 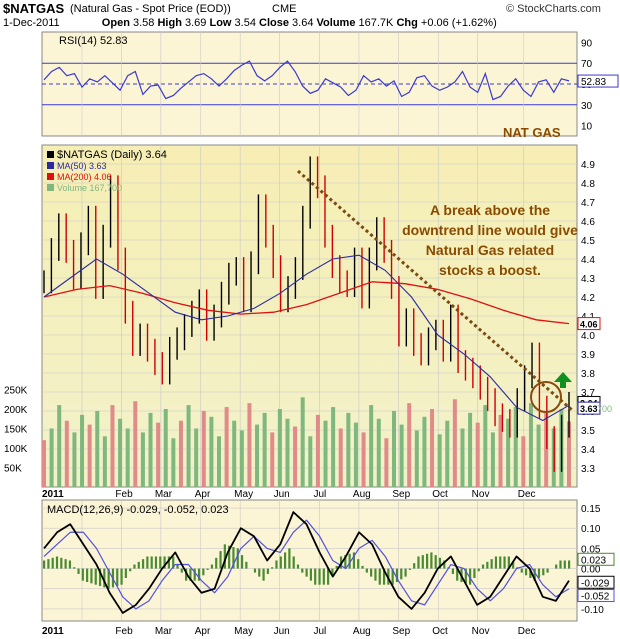 What do you see at coordinates (593, 82) in the screenshot?
I see `rsi-value-tag-text: 52.83` at bounding box center [593, 82].